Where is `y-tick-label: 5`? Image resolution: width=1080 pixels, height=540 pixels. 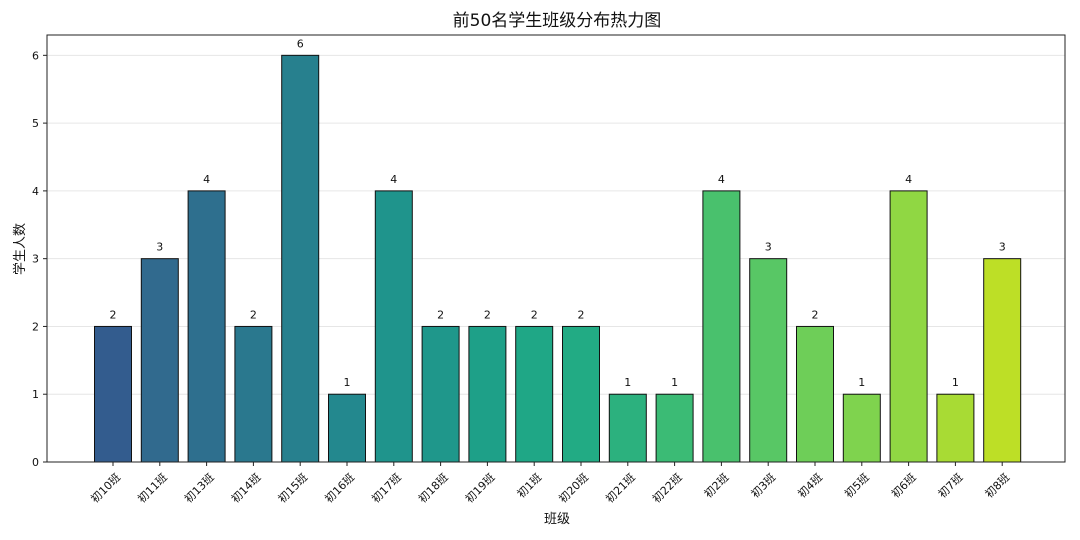 y-tick-label: 5 is located at coordinates (35, 123).